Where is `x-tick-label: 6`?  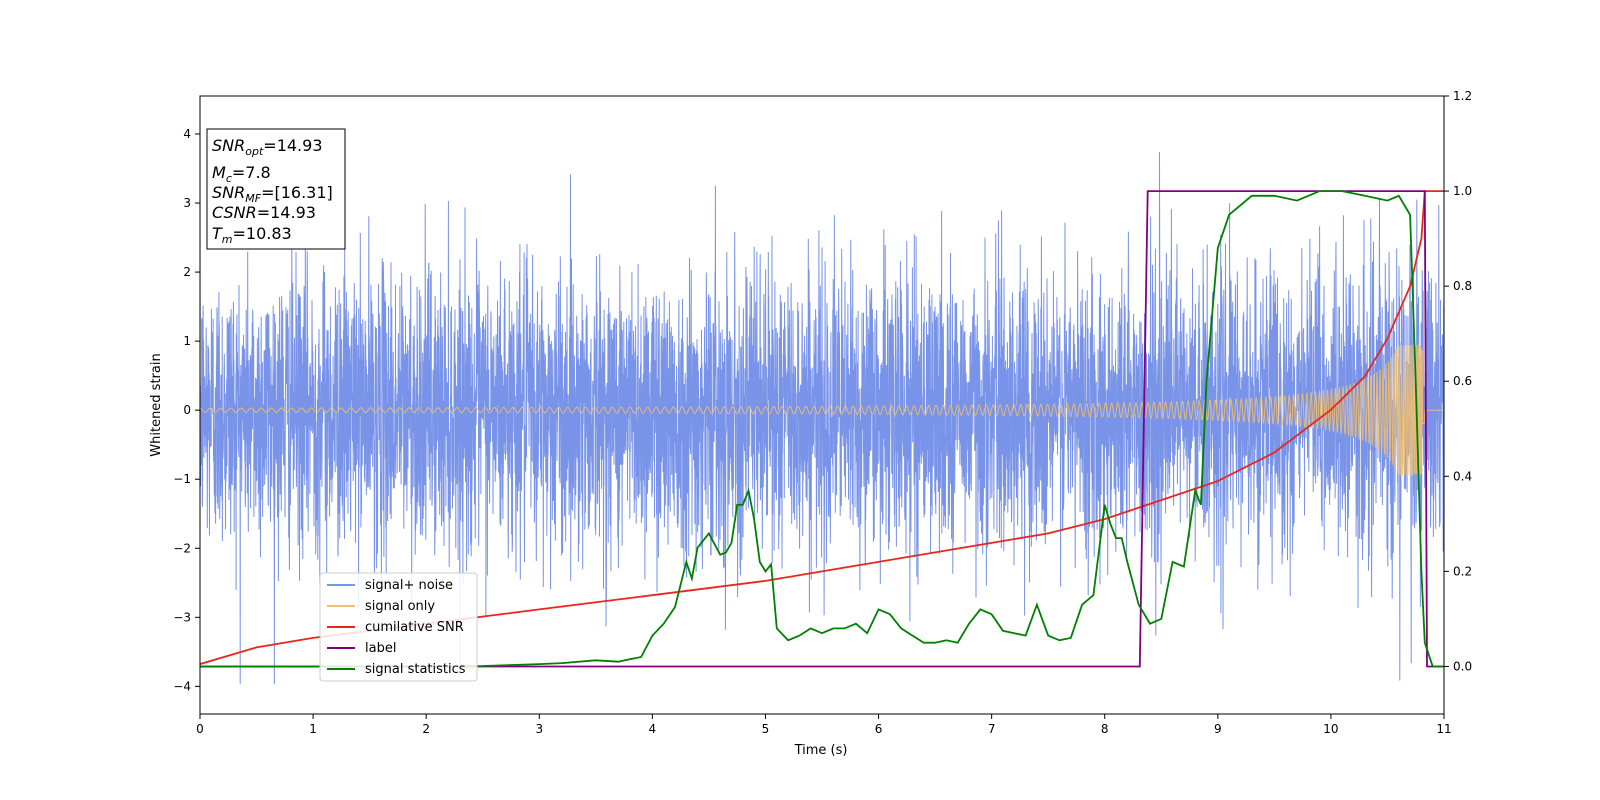
x-tick-label: 6 is located at coordinates (879, 729).